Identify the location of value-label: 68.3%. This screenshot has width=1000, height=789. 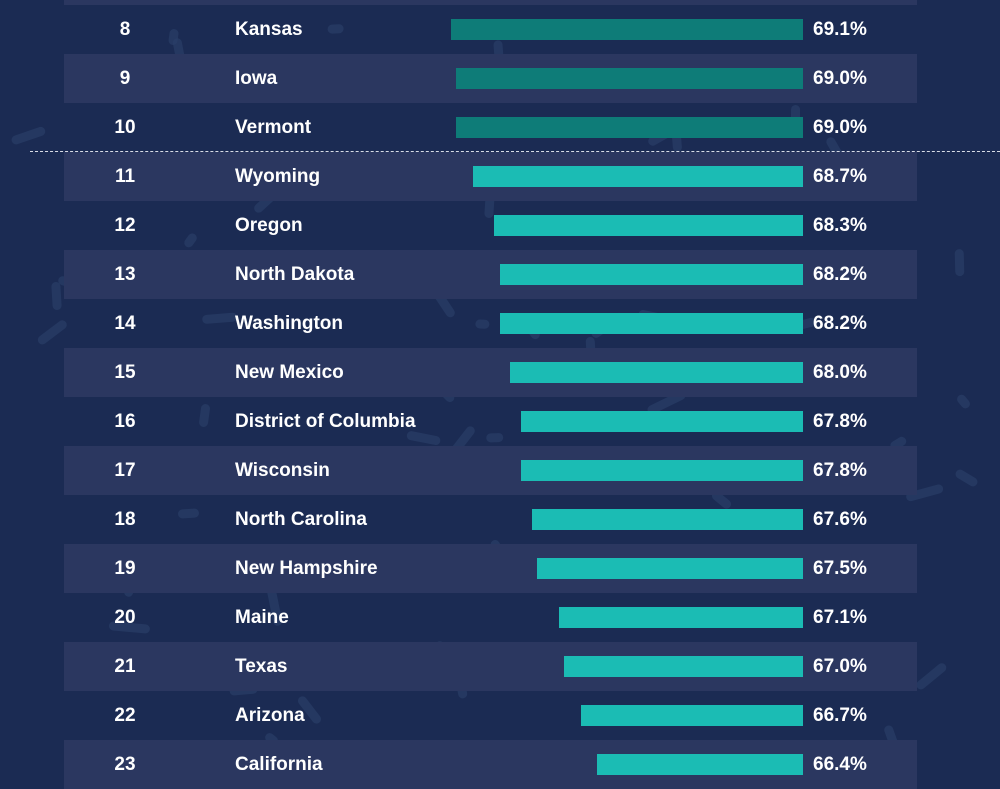
(840, 225).